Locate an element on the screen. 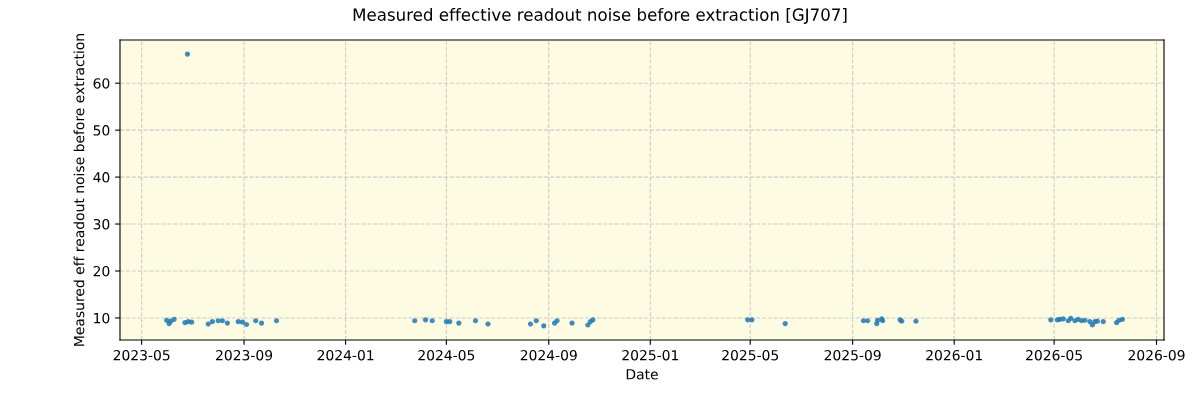 This screenshot has height=400, width=1200. x-tick-label: 2026-05 is located at coordinates (1054, 355).